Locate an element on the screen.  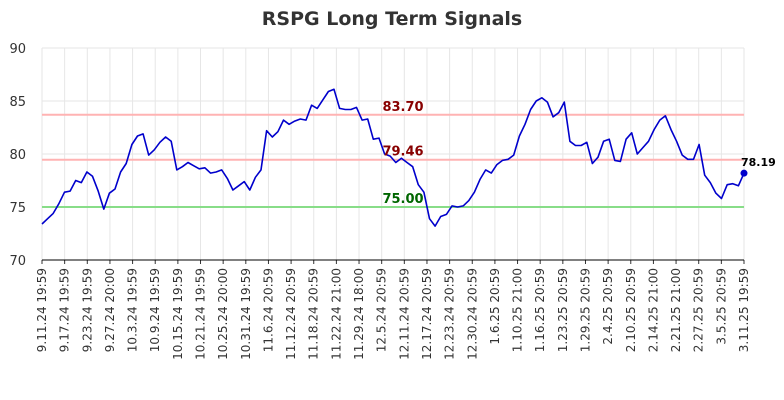
x-tick-label: 10.9.24 19:59 is located at coordinates (155, 310).